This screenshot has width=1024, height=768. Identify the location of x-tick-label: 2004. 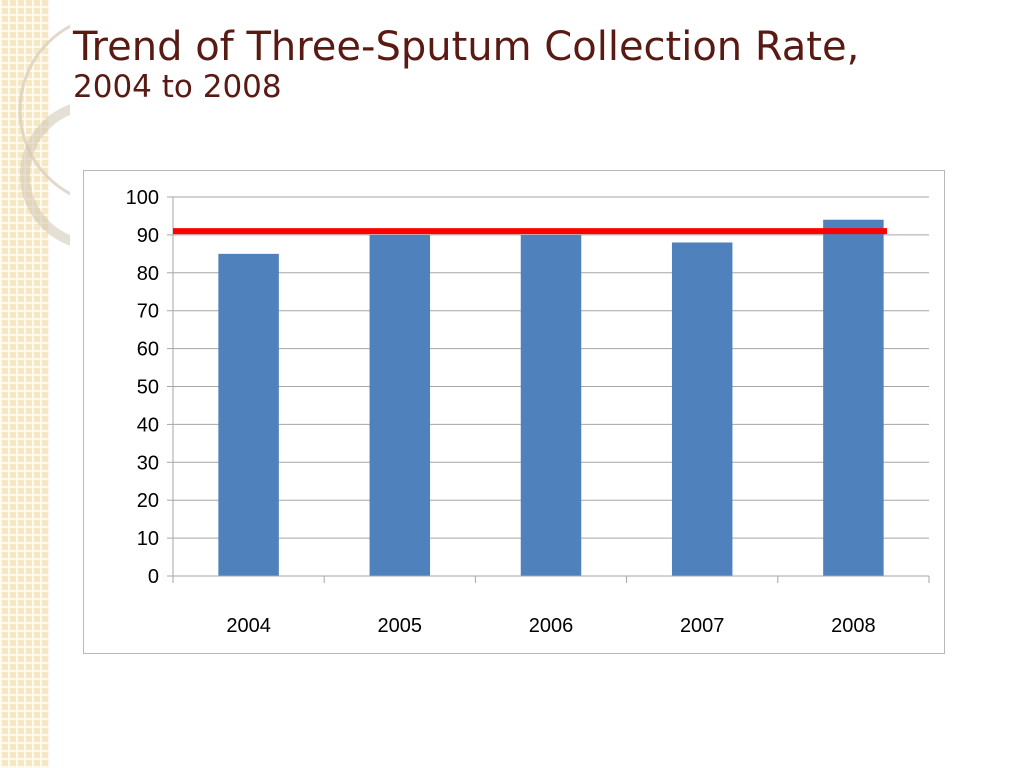
(248, 626).